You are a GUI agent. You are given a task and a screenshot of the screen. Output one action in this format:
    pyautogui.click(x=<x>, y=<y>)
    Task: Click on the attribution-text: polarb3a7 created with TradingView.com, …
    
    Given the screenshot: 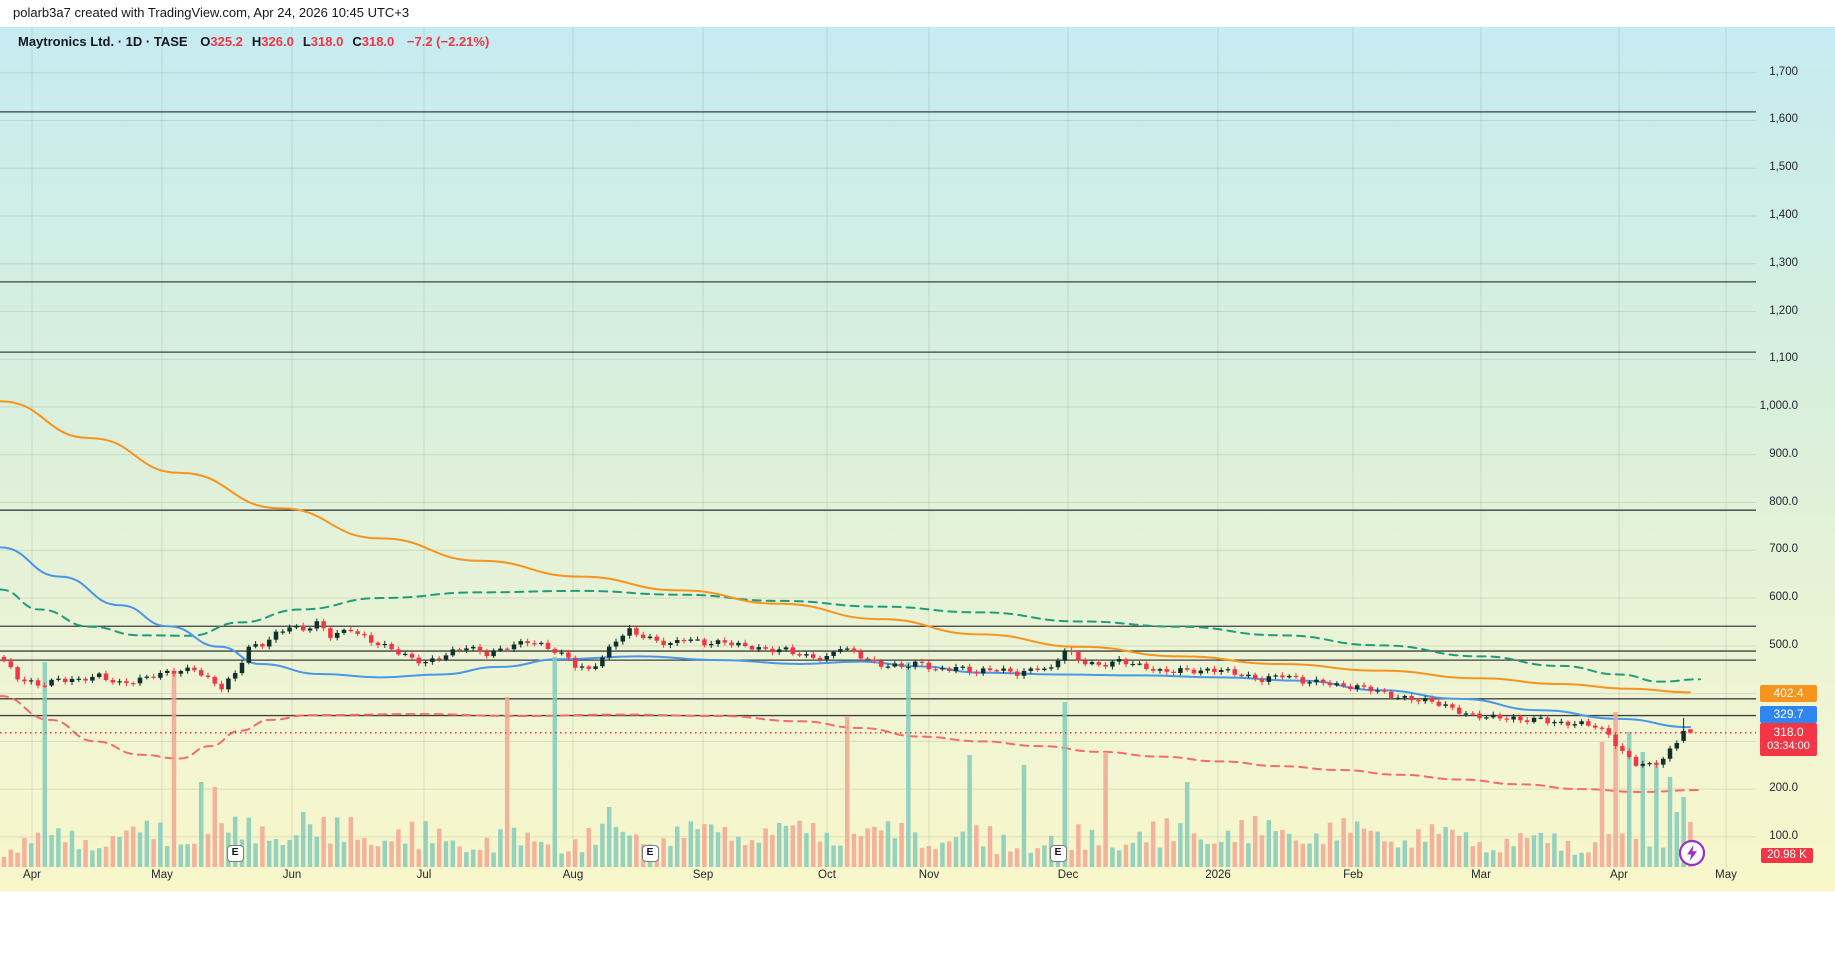 What is the action you would take?
    pyautogui.click(x=211, y=12)
    